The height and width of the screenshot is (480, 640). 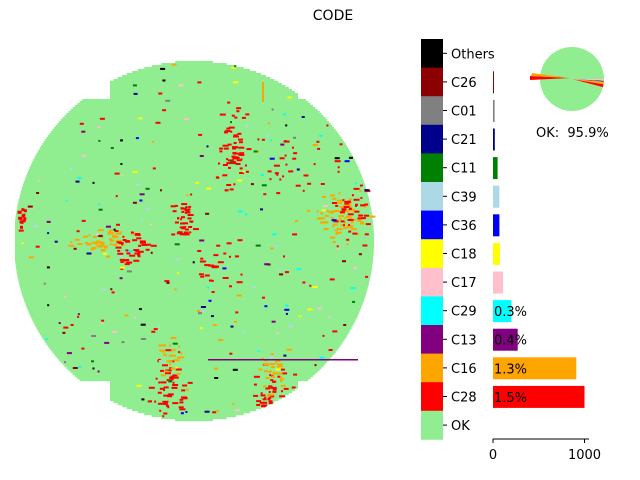 What do you see at coordinates (333, 16) in the screenshot?
I see `chart-title: CODE` at bounding box center [333, 16].